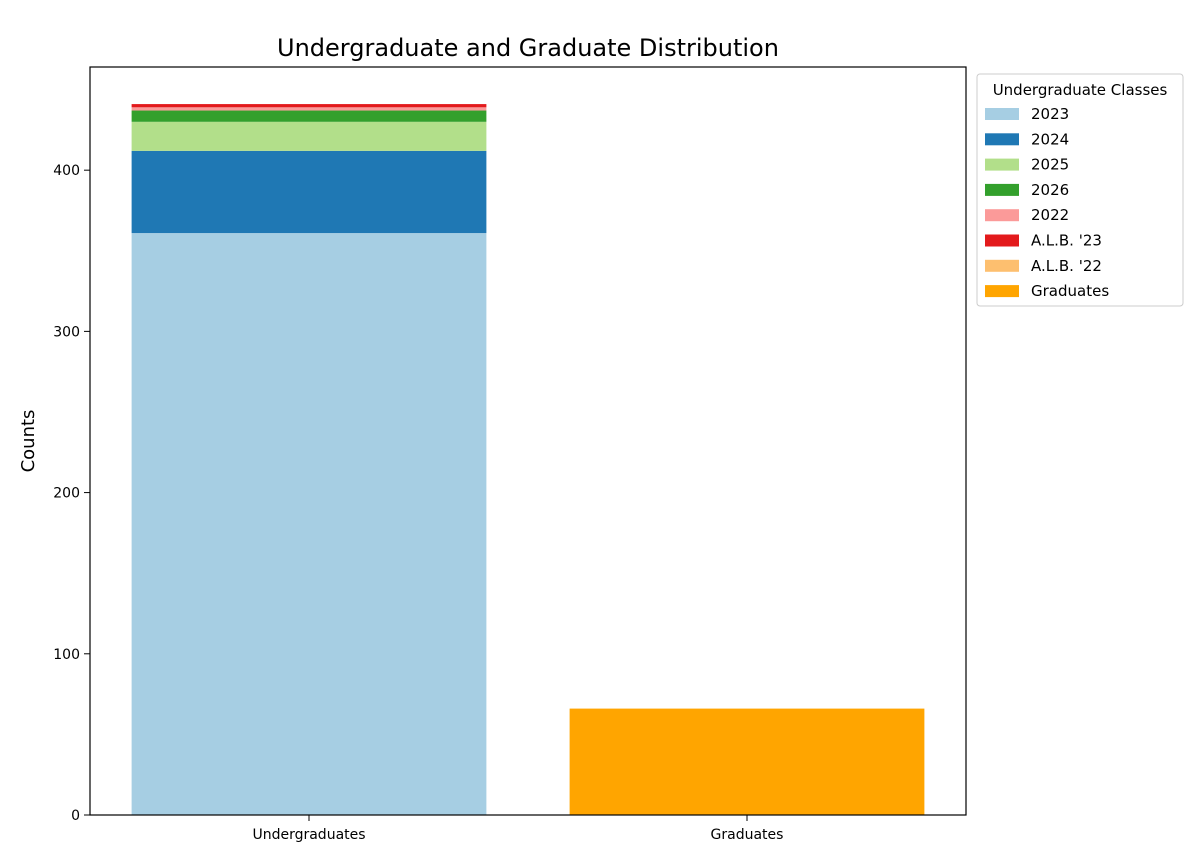  What do you see at coordinates (1050, 139) in the screenshot?
I see `legend-label-2024: 2024` at bounding box center [1050, 139].